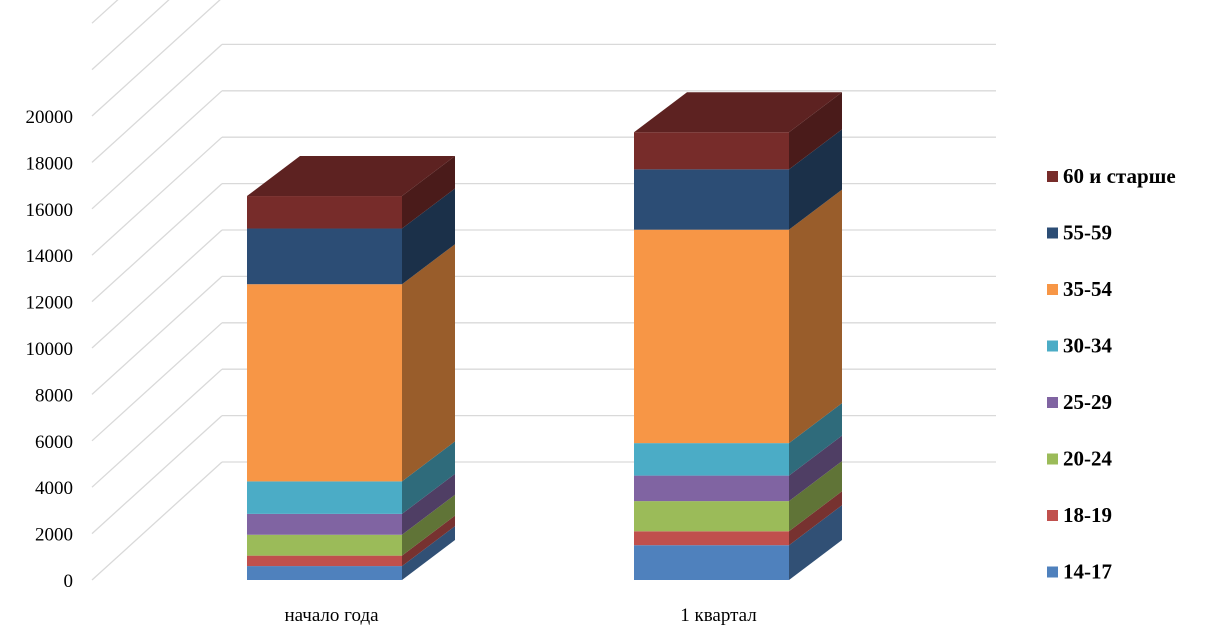 This screenshot has width=1226, height=628. I want to click on legend-label: 30-34, so click(1087, 346).